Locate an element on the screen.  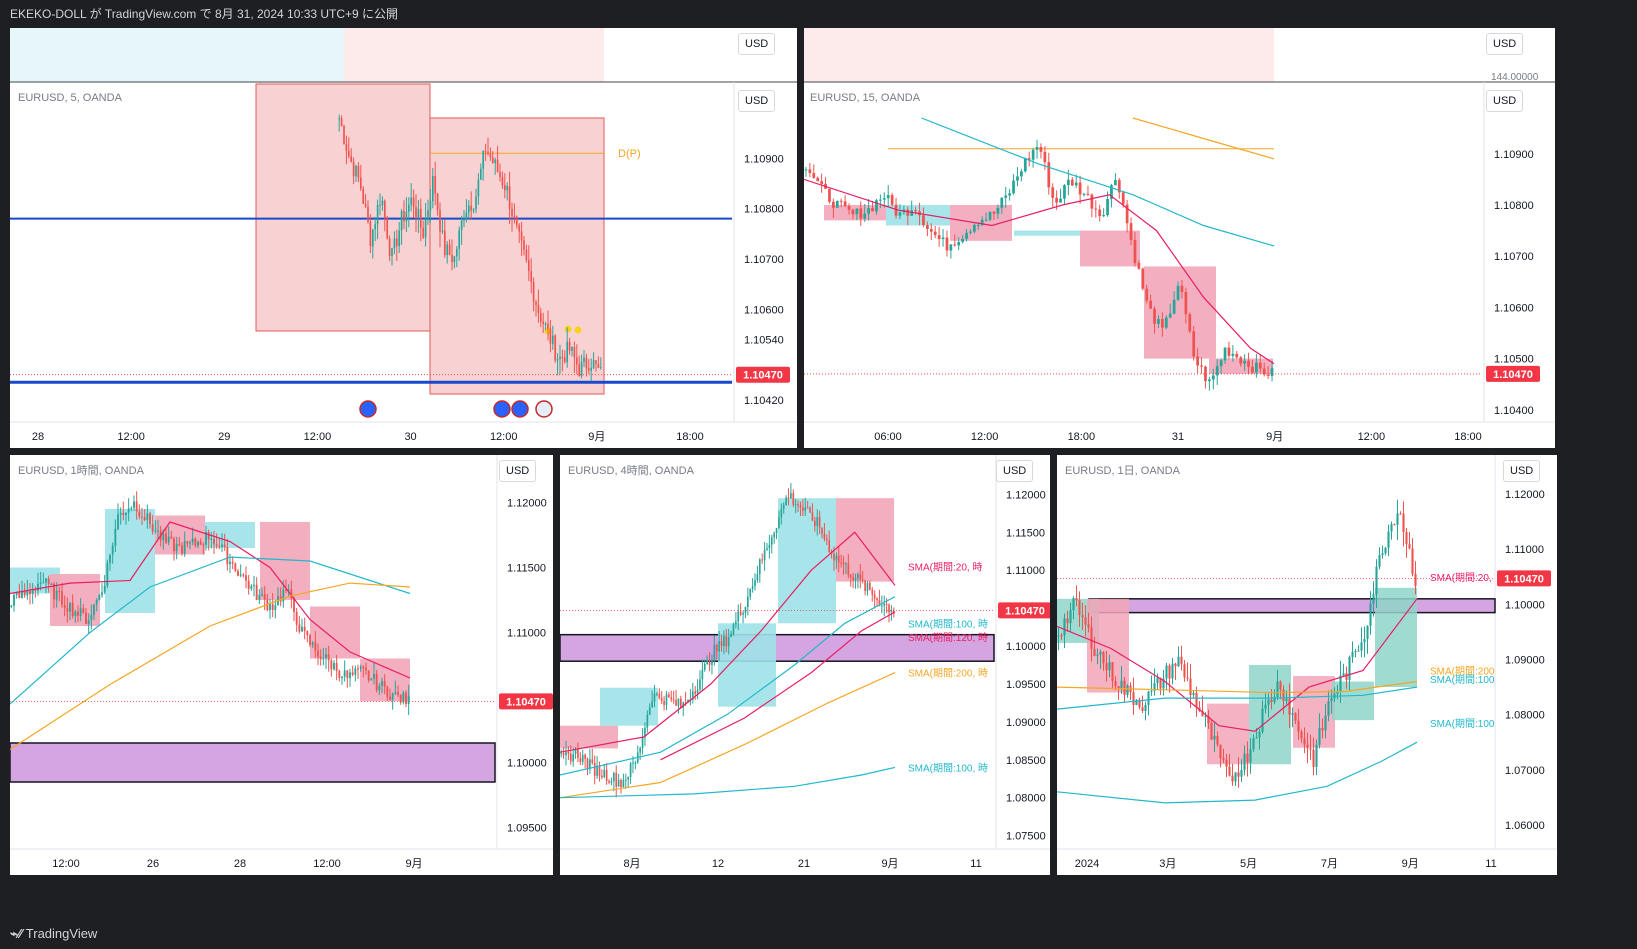
y-tick-label: 1.11000 is located at coordinates (1025, 571).